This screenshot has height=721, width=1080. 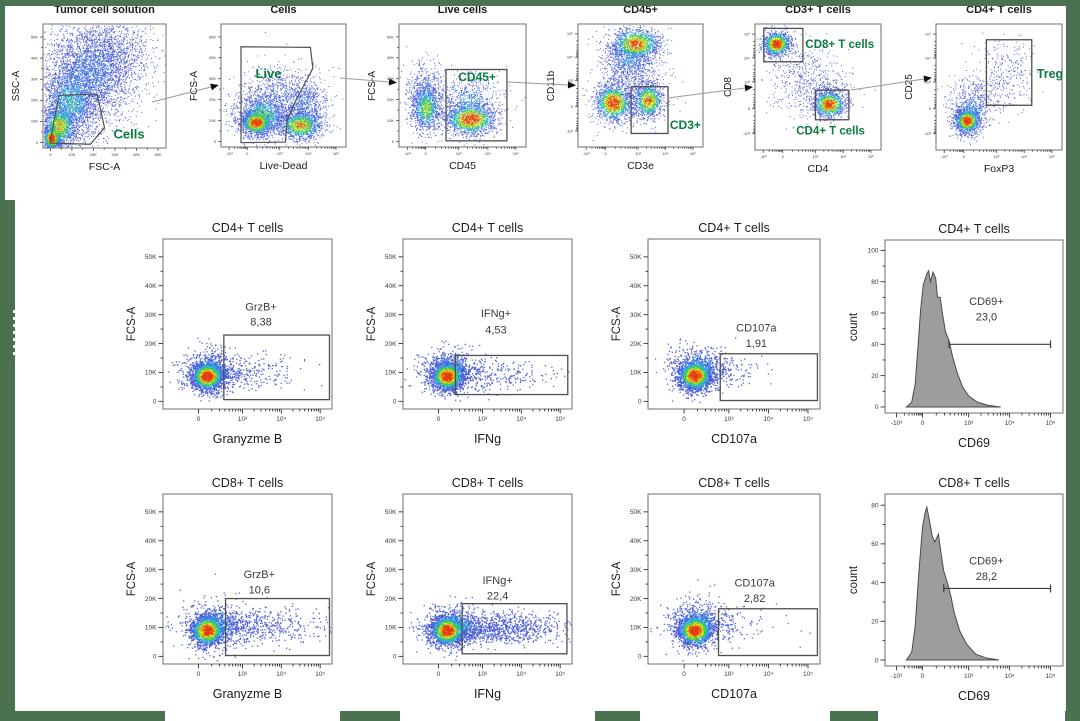 What do you see at coordinates (551, 85) in the screenshot?
I see `y-axis-label: CD11b` at bounding box center [551, 85].